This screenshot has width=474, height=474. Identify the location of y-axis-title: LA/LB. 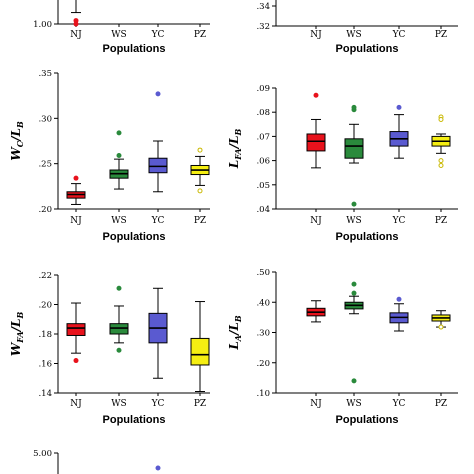
(235, 332).